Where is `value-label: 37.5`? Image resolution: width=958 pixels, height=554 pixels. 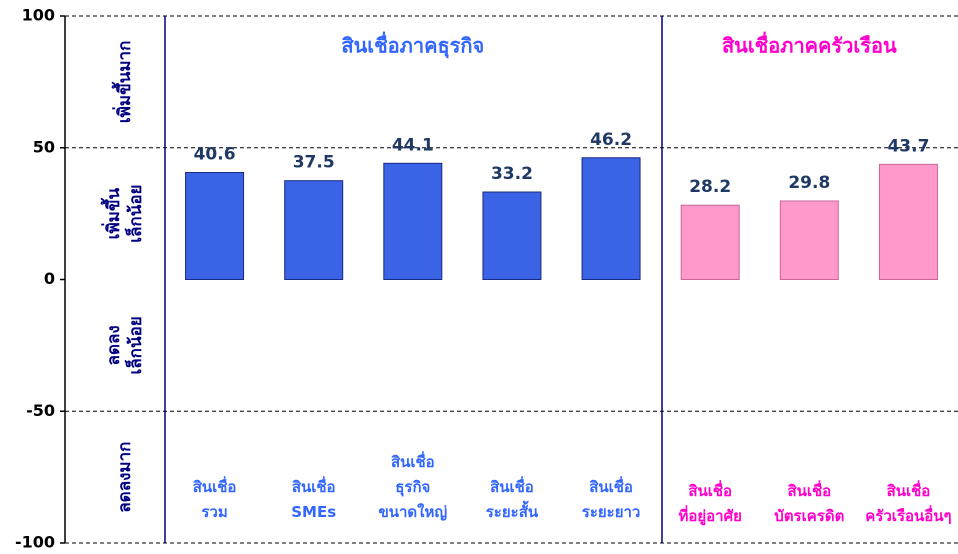
value-label: 37.5 is located at coordinates (314, 163).